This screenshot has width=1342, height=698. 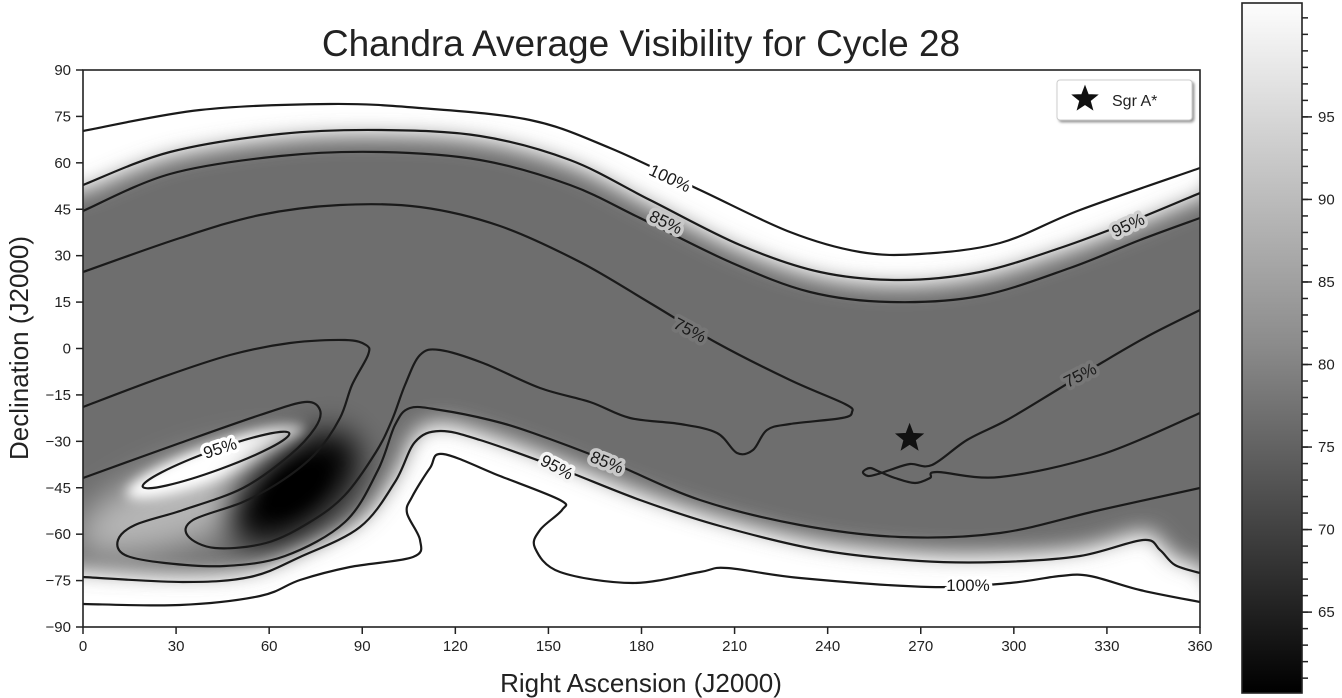 What do you see at coordinates (58, 395) in the screenshot?
I see `y-tick-label: −15` at bounding box center [58, 395].